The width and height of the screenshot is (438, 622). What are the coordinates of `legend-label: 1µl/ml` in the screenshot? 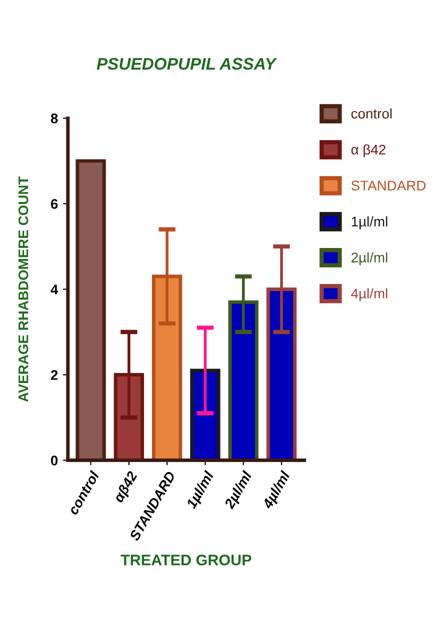 It's located at (370, 223).